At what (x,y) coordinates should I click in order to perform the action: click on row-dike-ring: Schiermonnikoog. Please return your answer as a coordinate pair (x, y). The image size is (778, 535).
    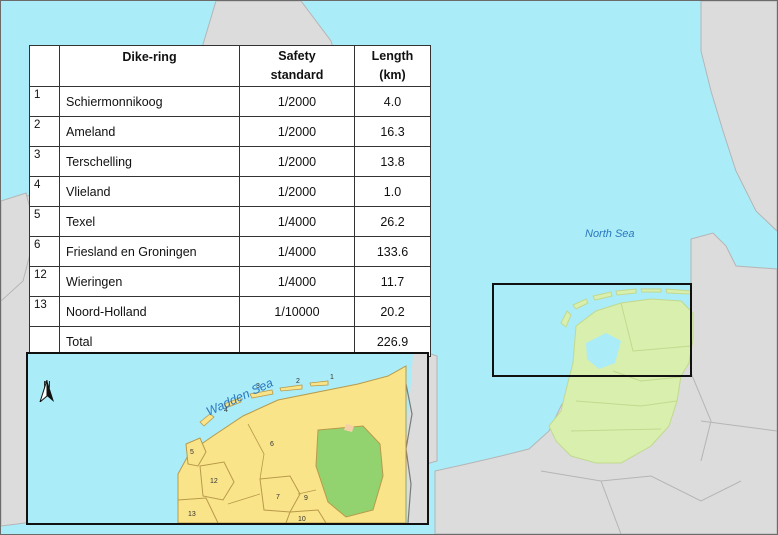
    Looking at the image, I should click on (149, 101).